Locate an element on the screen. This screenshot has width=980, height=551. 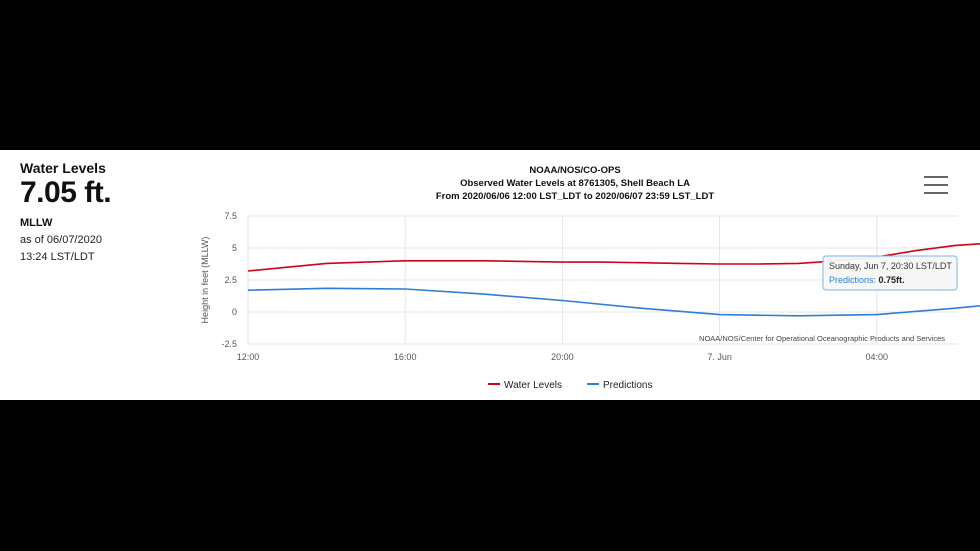
tooltip-box is located at coordinates (890, 273).